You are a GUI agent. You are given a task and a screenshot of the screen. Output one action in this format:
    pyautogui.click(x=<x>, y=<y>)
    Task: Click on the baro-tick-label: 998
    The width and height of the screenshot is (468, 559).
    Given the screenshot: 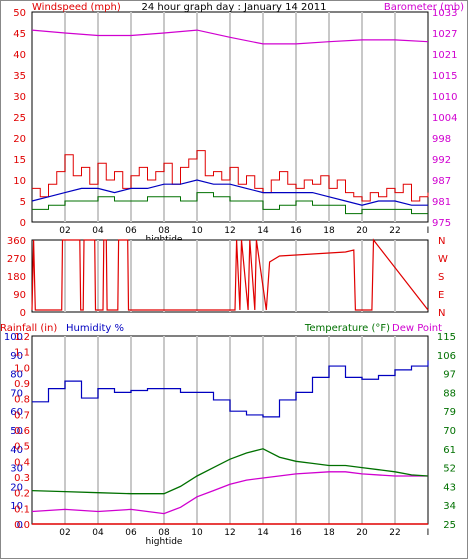 What is the action you would take?
    pyautogui.click(x=441, y=139)
    